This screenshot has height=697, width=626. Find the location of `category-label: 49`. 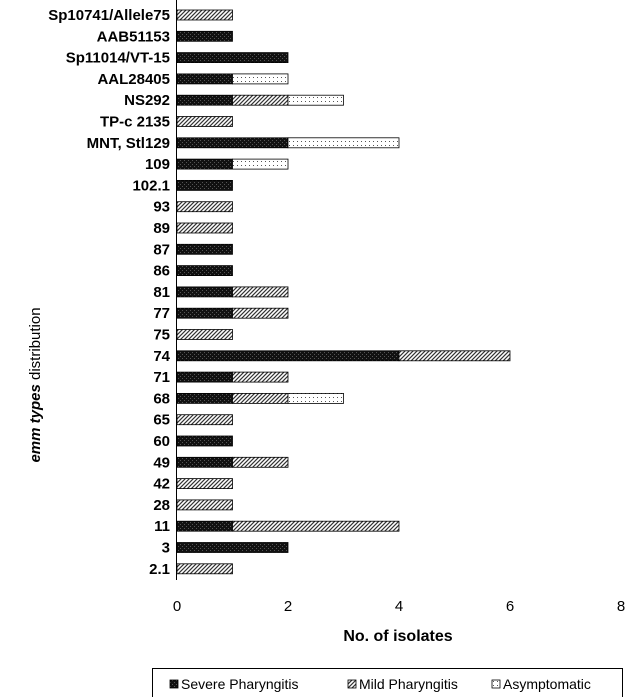

category-label: 49 is located at coordinates (161, 462).